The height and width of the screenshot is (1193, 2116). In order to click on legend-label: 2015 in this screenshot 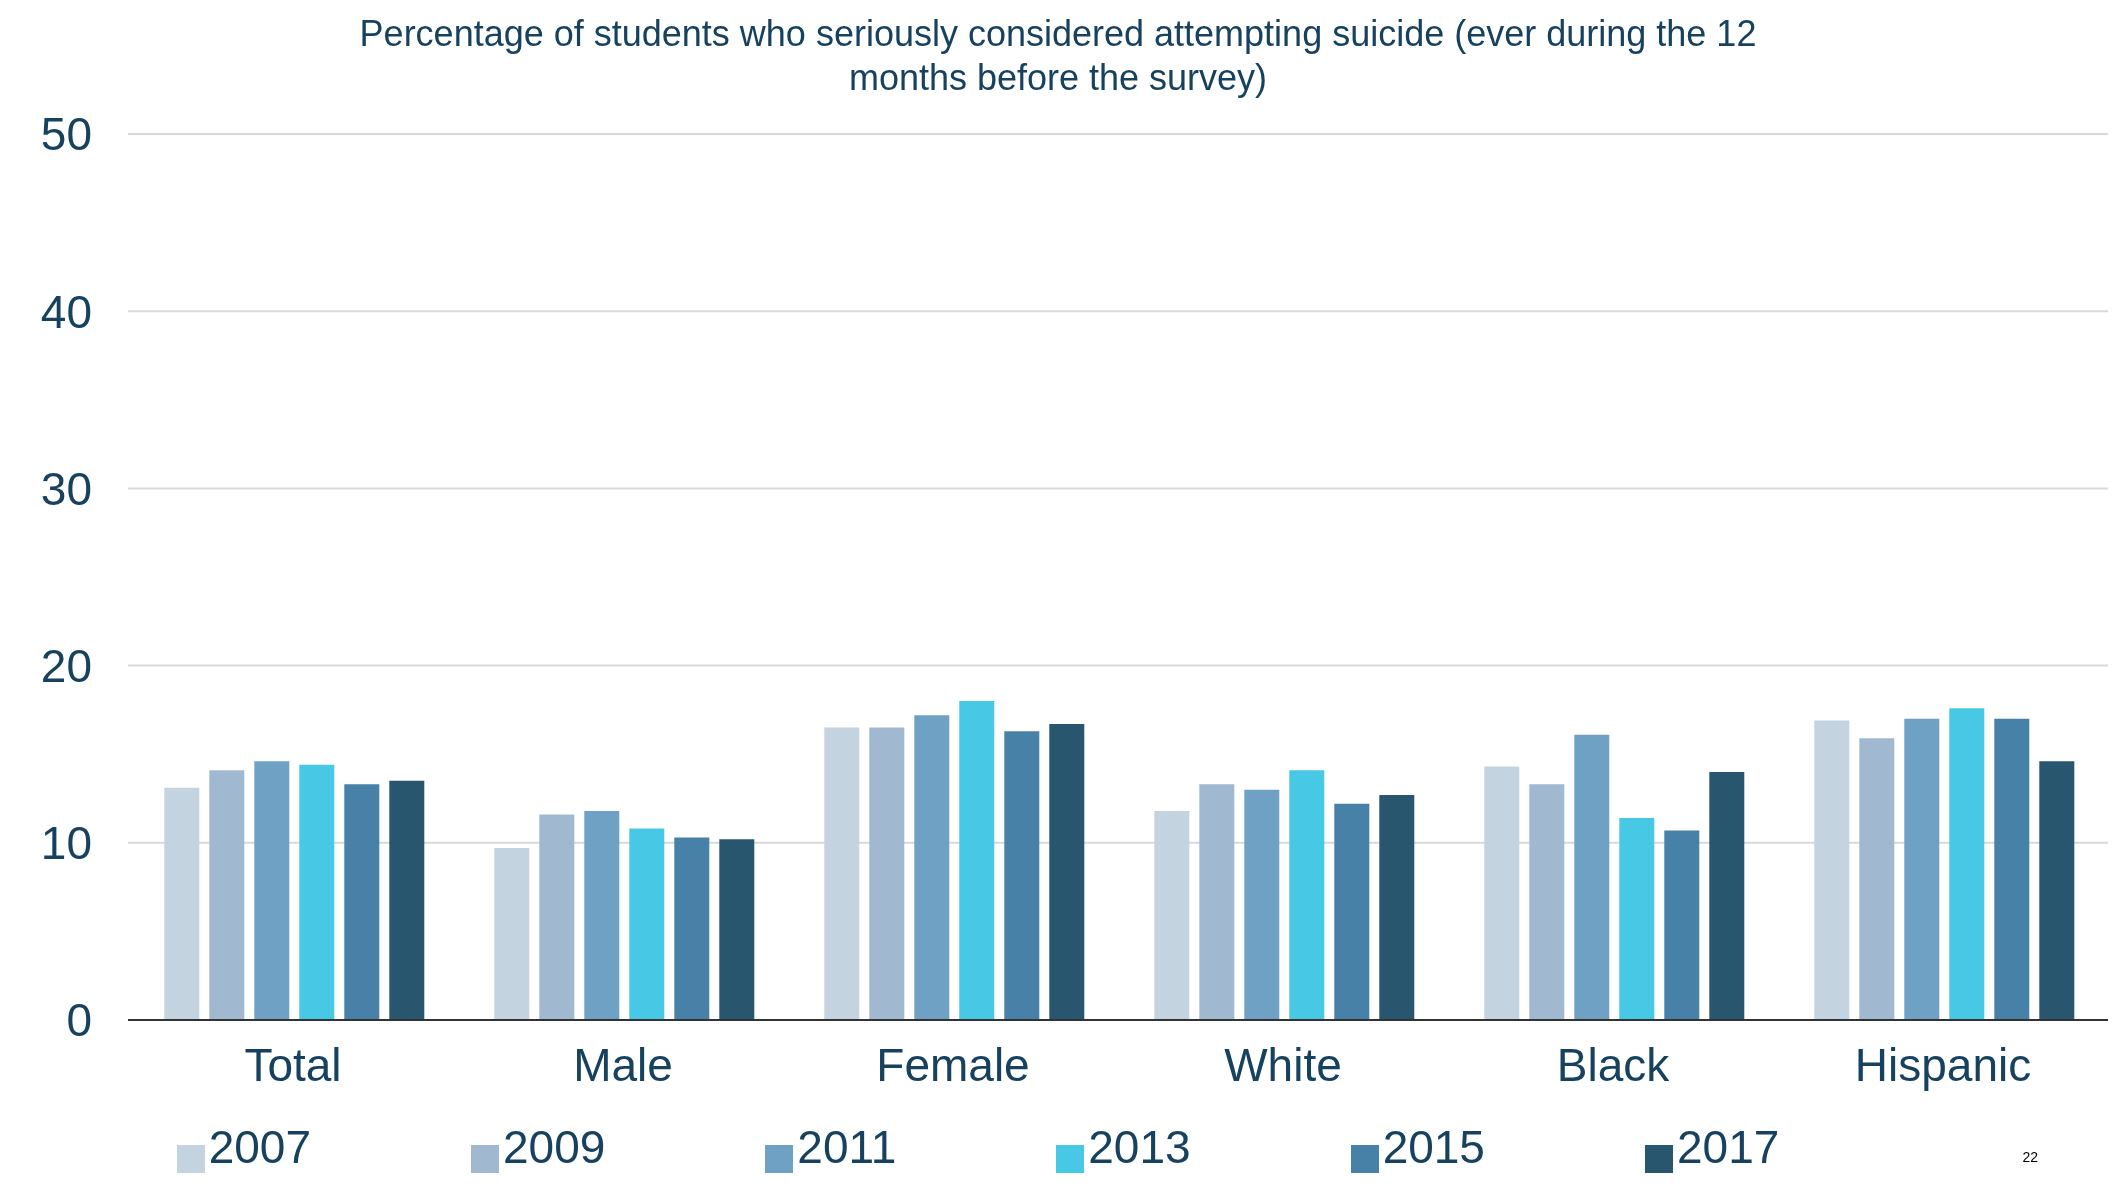, I will do `click(1433, 1147)`.